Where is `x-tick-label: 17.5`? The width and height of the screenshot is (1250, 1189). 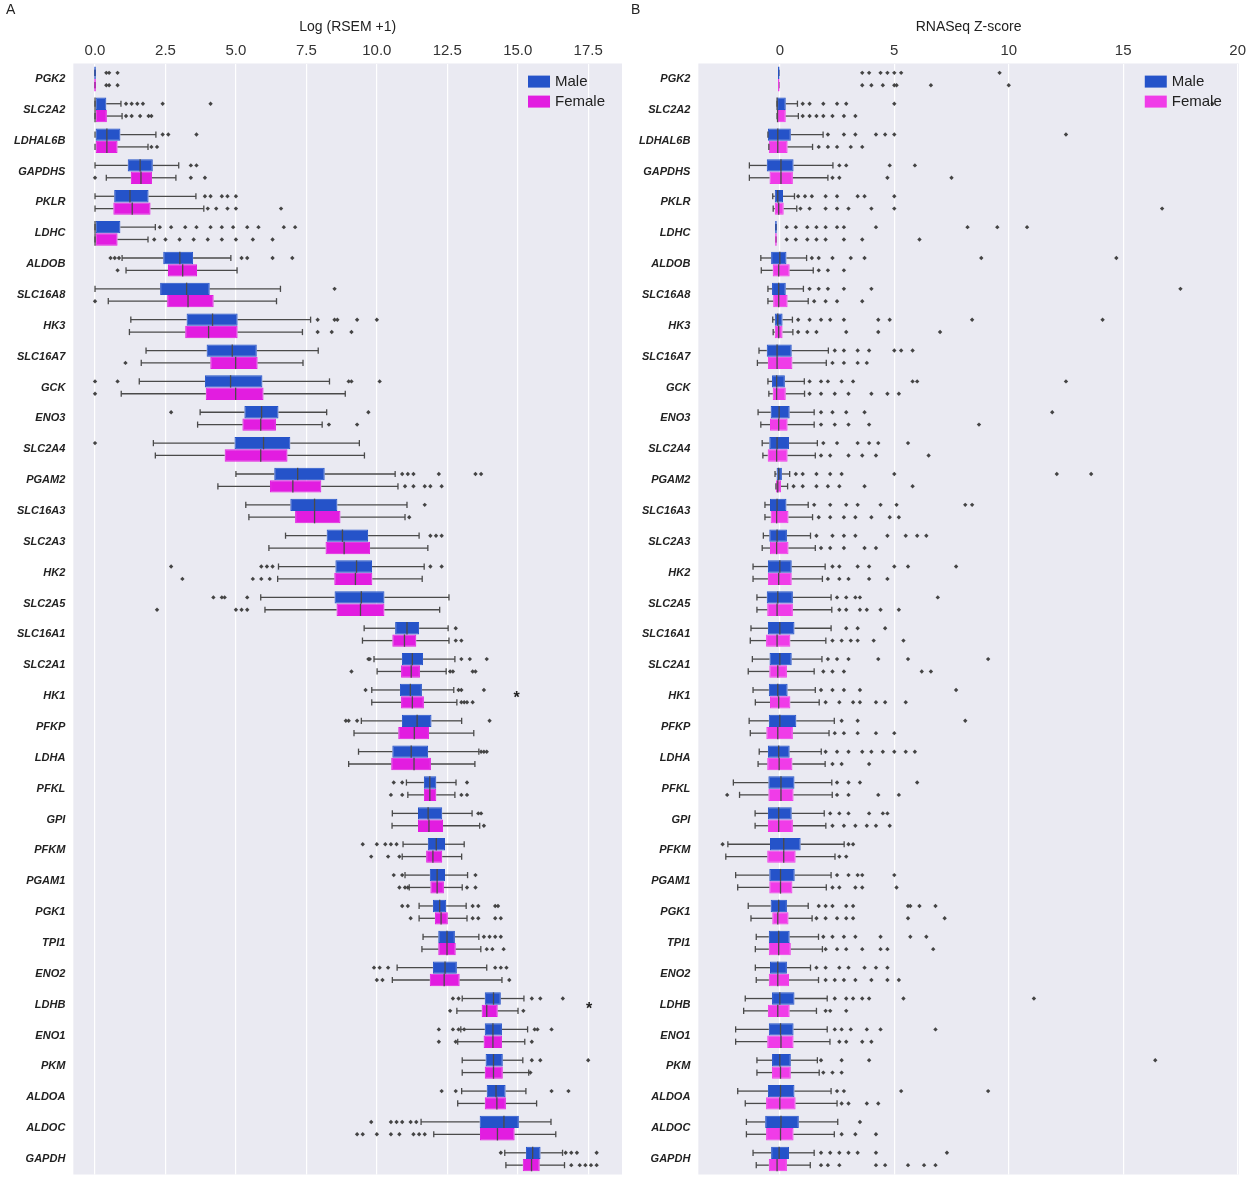 x-tick-label: 17.5 is located at coordinates (588, 49).